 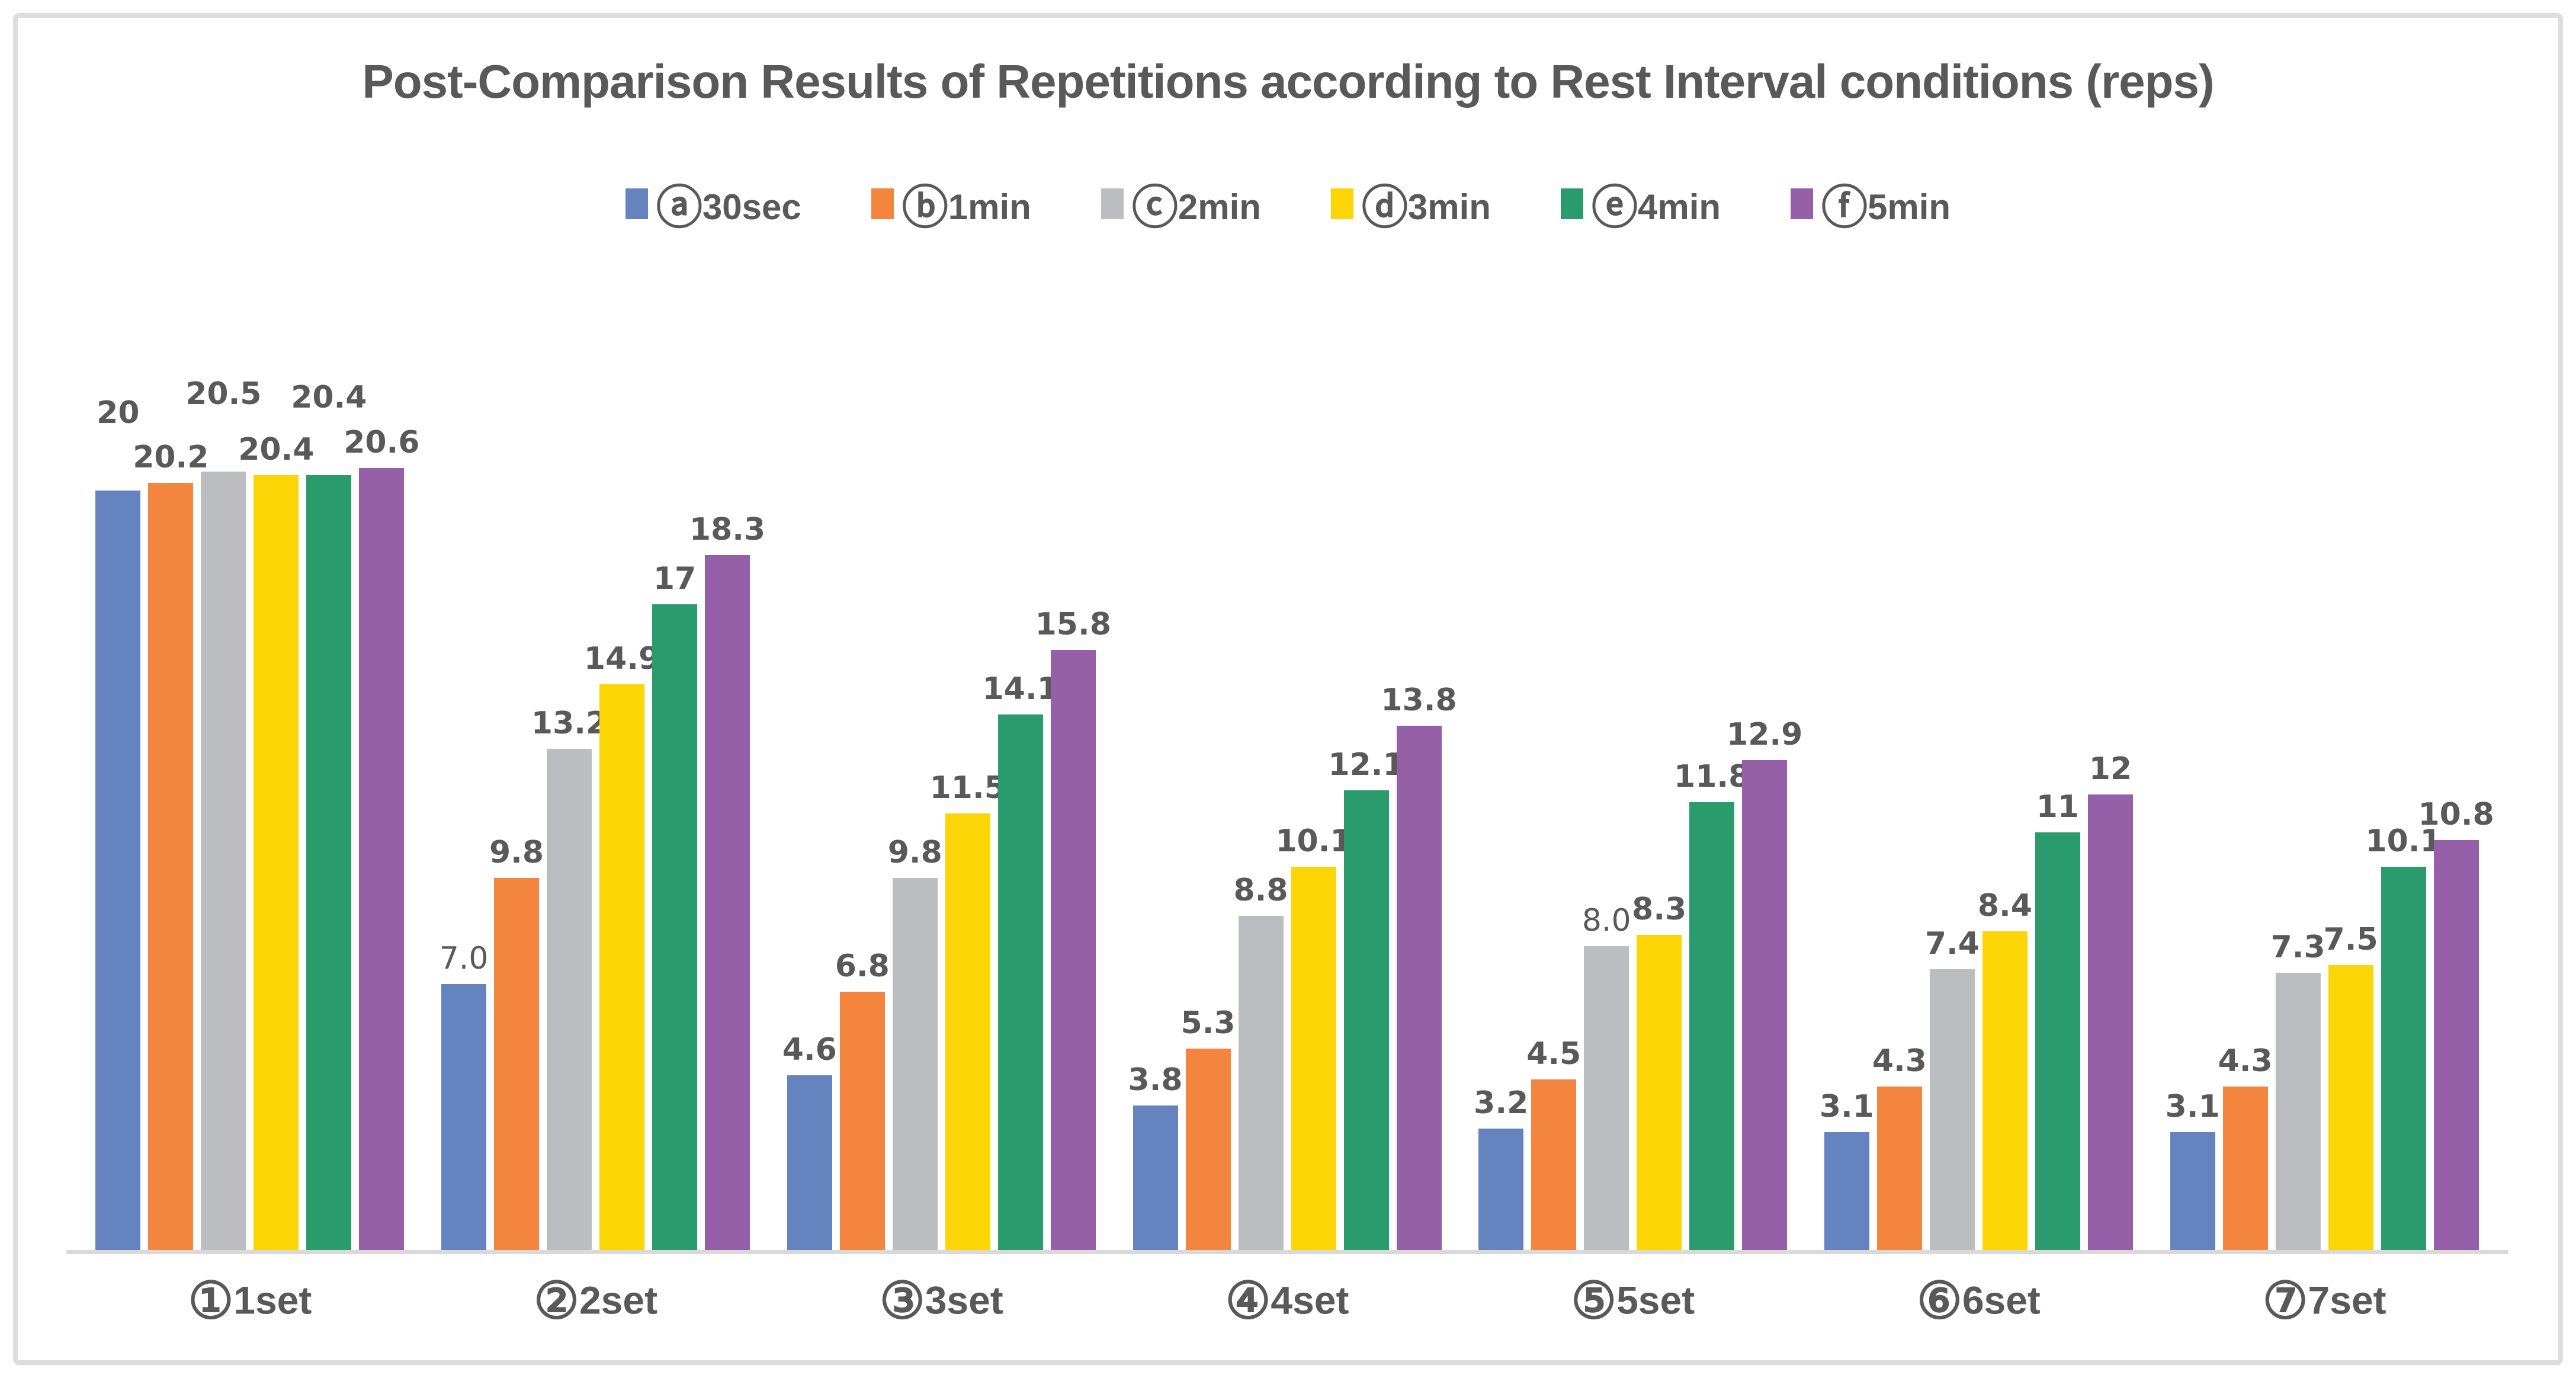 What do you see at coordinates (727, 529) in the screenshot?
I see `bar-value-label: 18.3` at bounding box center [727, 529].